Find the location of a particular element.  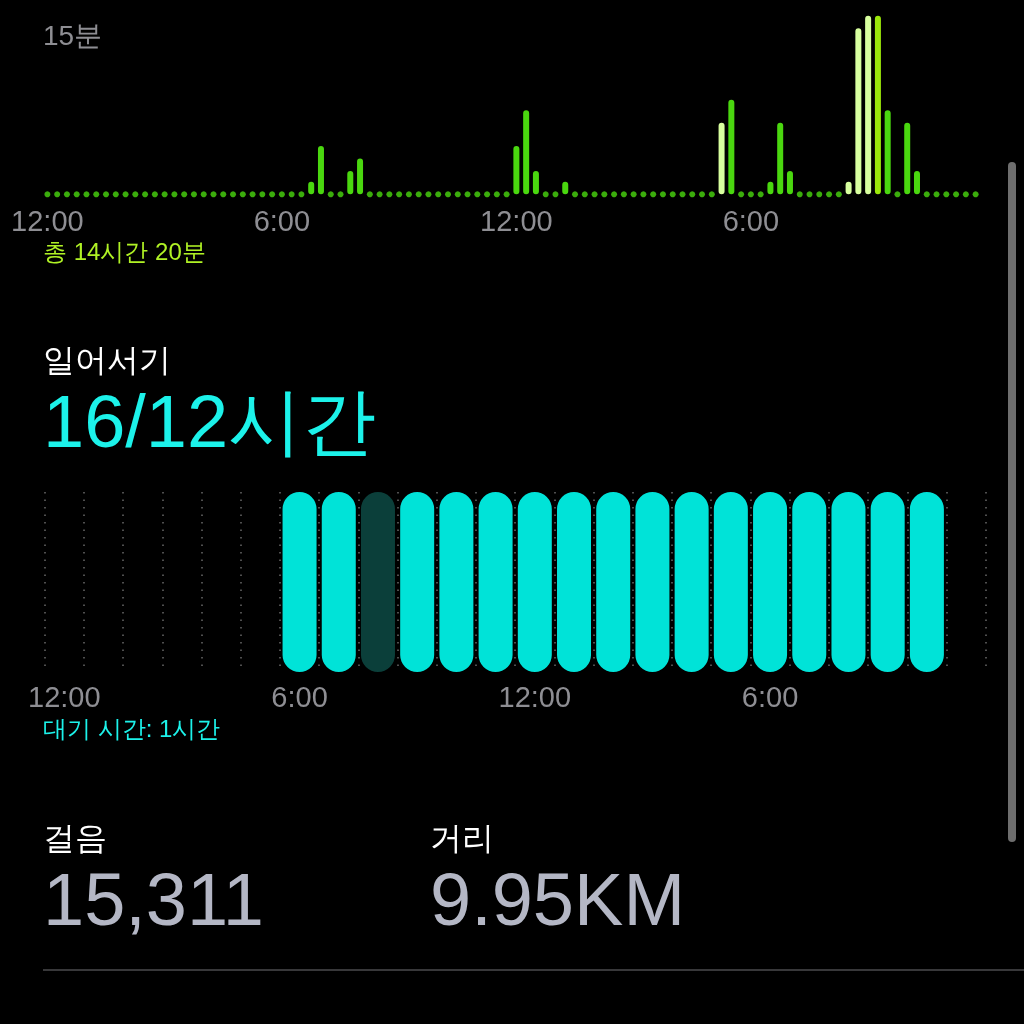

category-label: 걸음 is located at coordinates (75, 838).